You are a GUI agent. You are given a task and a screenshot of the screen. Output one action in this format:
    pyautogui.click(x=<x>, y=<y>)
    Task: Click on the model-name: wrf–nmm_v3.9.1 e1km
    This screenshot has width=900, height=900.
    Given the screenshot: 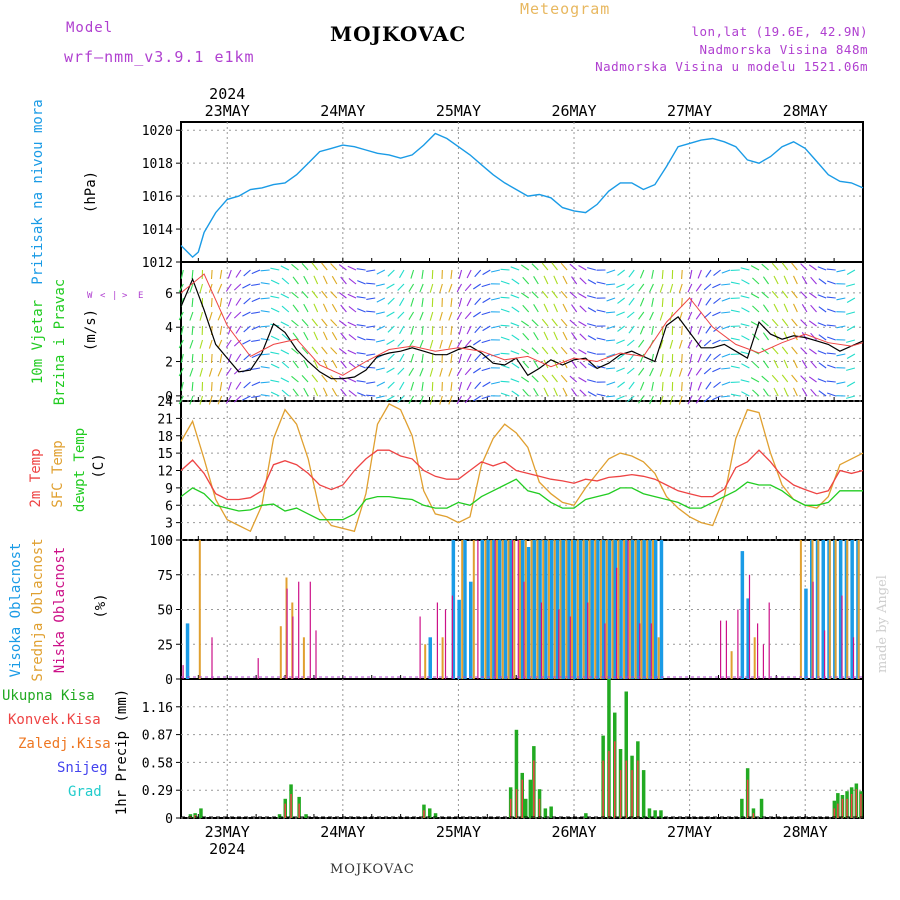 What is the action you would take?
    pyautogui.click(x=159, y=57)
    